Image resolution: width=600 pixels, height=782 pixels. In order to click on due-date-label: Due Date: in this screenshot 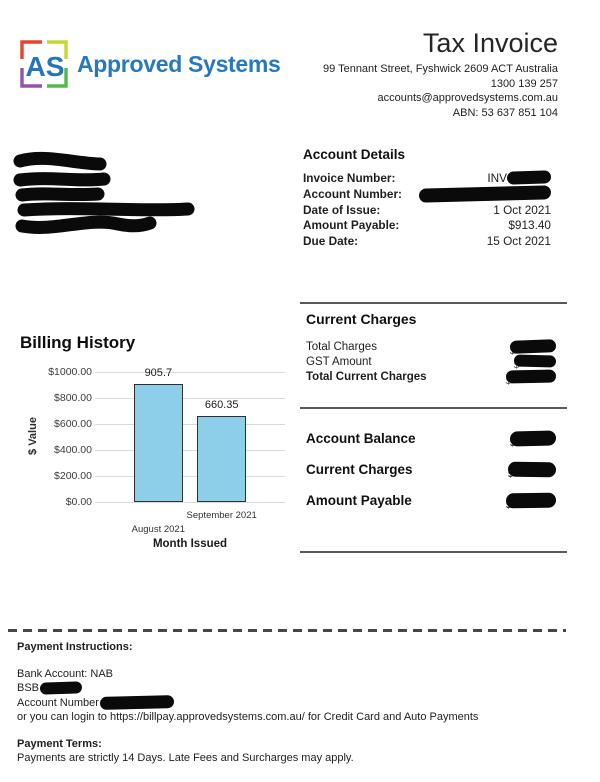, I will do `click(331, 241)`.